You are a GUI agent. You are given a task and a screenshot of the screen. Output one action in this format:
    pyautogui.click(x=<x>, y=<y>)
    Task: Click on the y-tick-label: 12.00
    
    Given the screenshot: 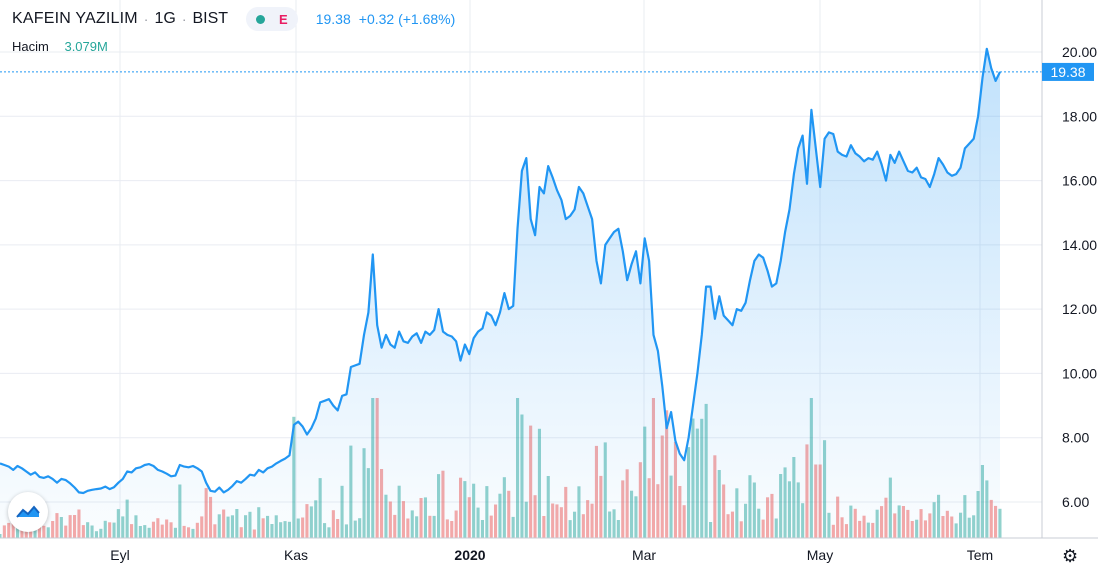 What is the action you would take?
    pyautogui.click(x=1079, y=309)
    